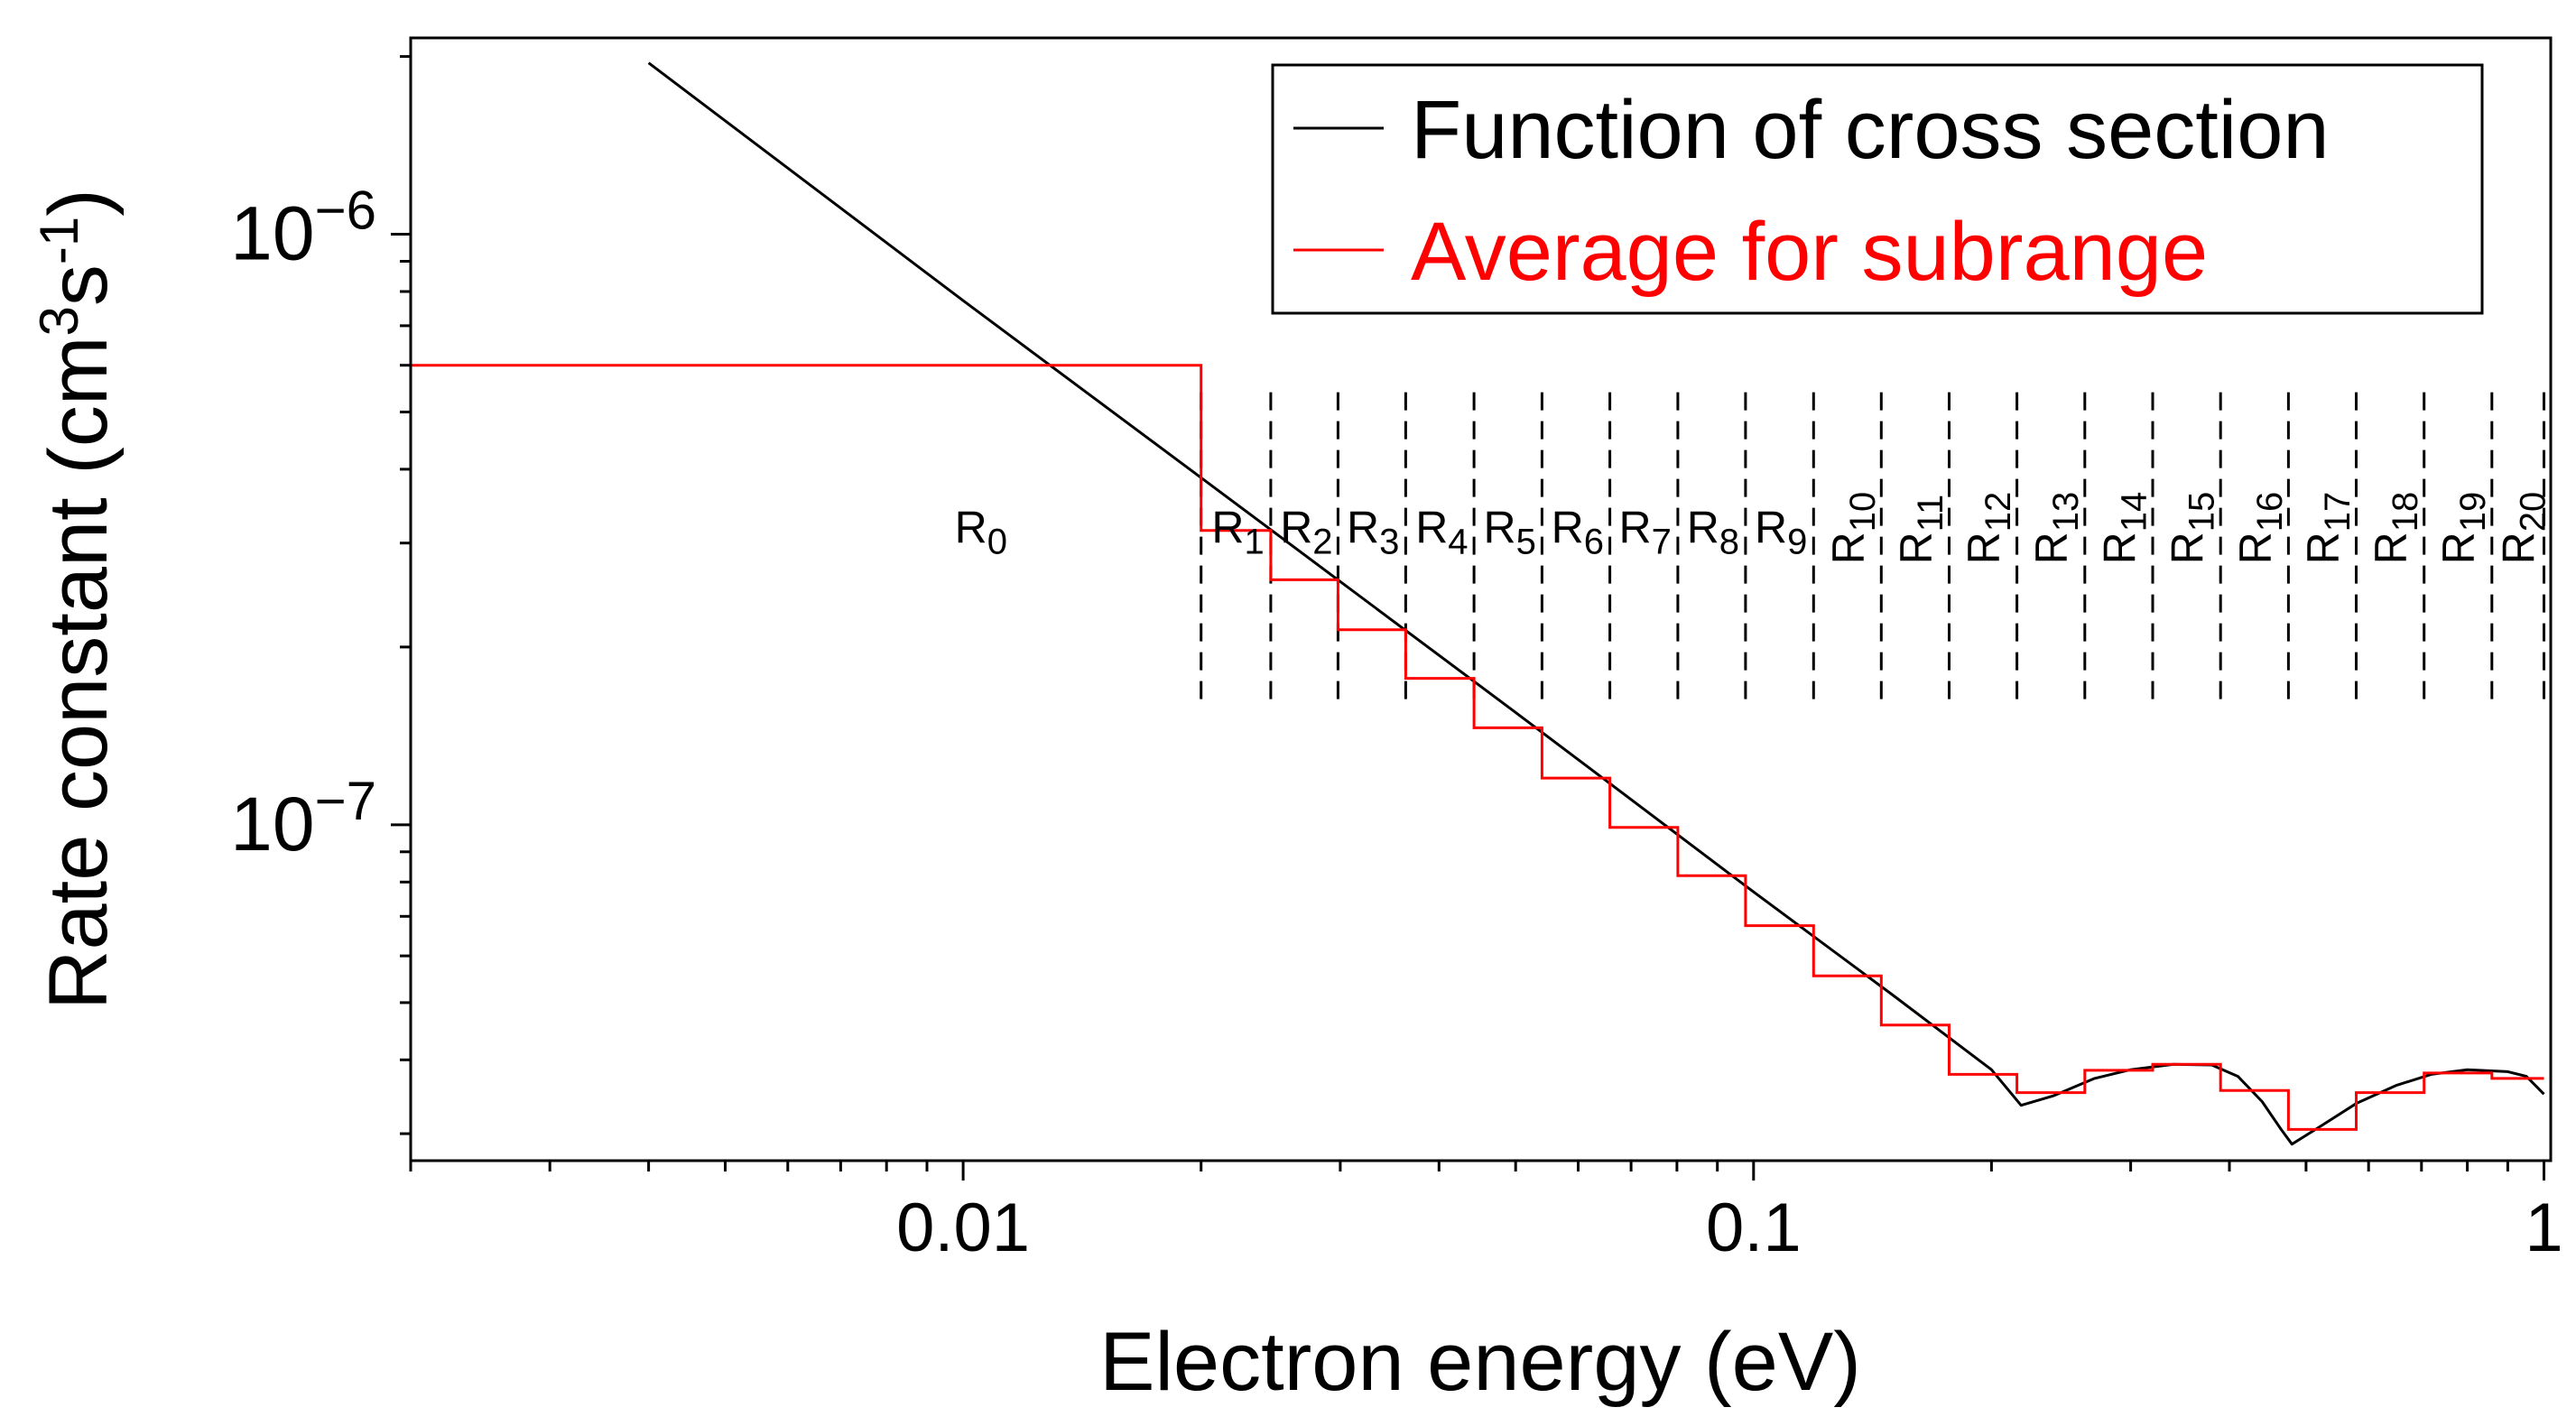 The height and width of the screenshot is (1426, 2576). I want to click on x-tick-label: 1, so click(2543, 1228).